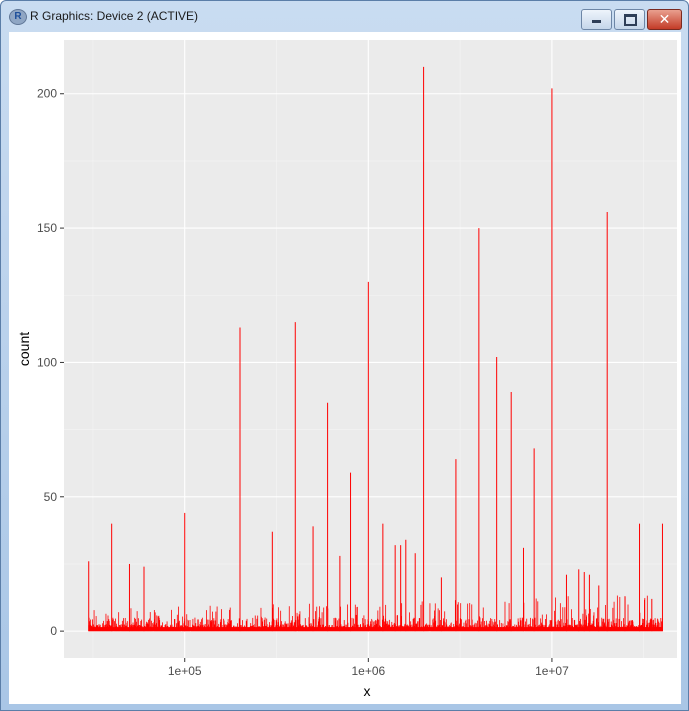 This screenshot has height=711, width=689. Describe the element at coordinates (552, 671) in the screenshot. I see `x-tick-label: 1e+07` at that location.